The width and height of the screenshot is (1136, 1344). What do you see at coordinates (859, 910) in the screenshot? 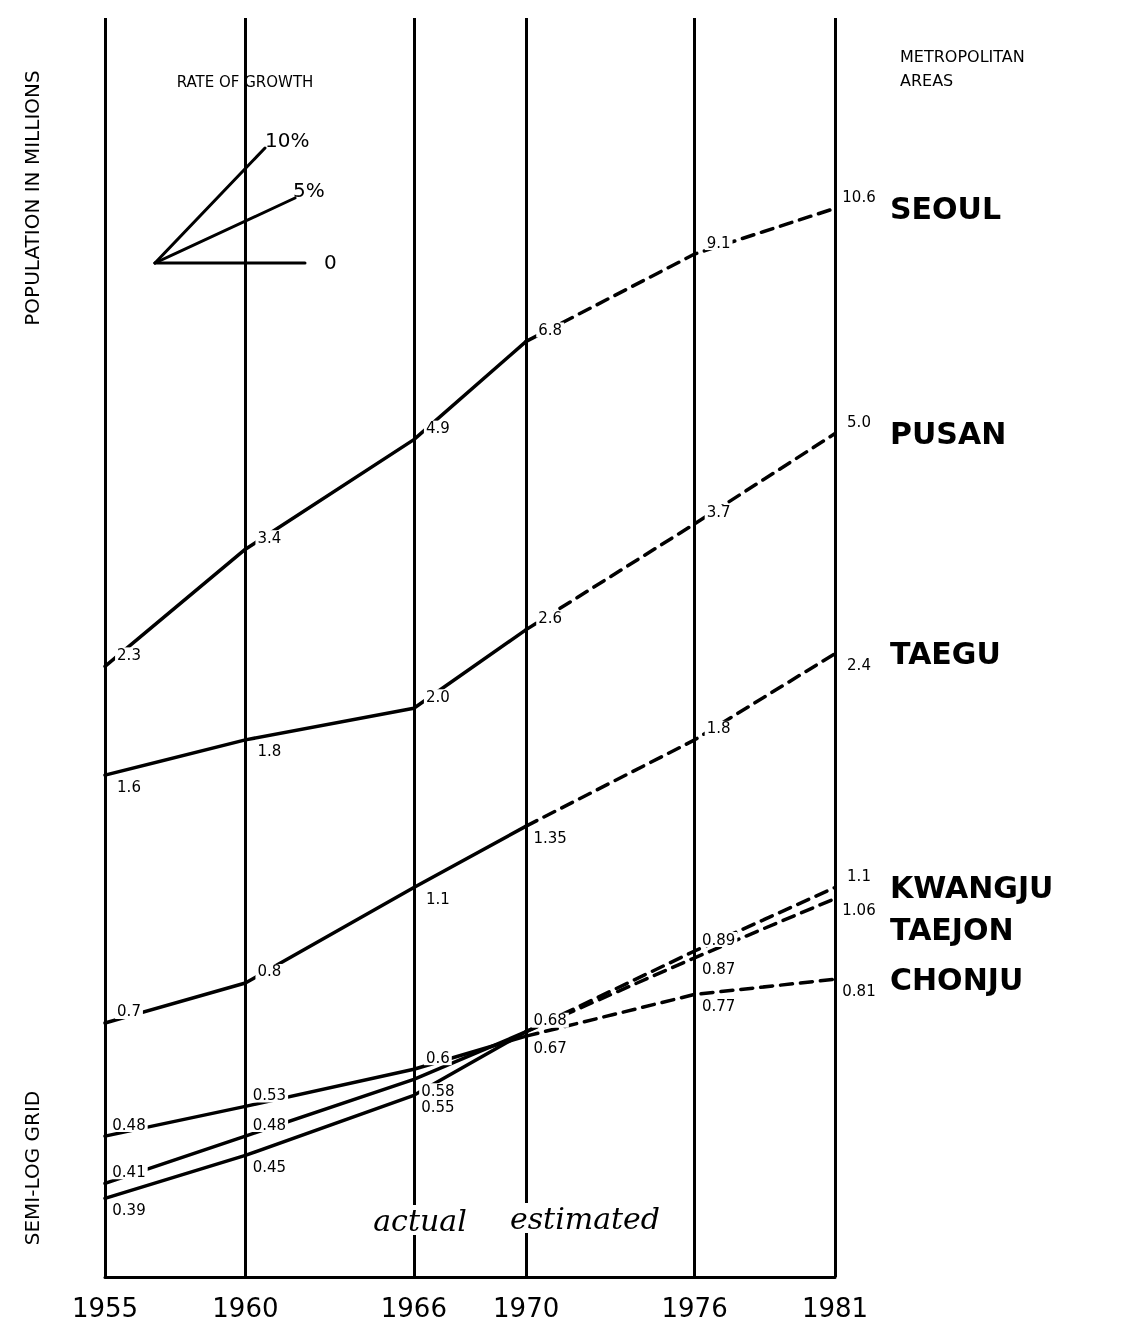
I see `data-label: 1.06` at bounding box center [859, 910].